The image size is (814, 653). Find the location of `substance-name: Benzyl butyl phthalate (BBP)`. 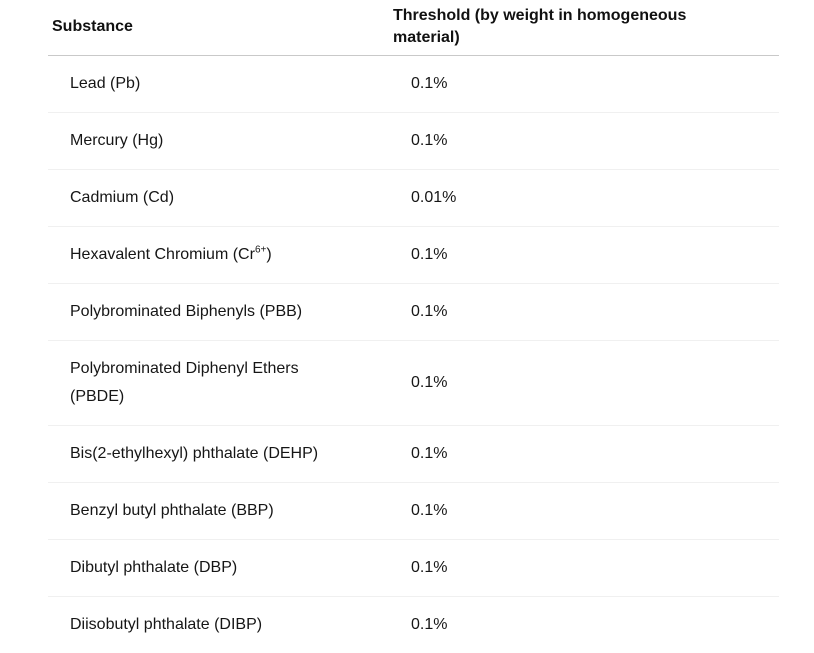

substance-name: Benzyl butyl phthalate (BBP) is located at coordinates (172, 510).